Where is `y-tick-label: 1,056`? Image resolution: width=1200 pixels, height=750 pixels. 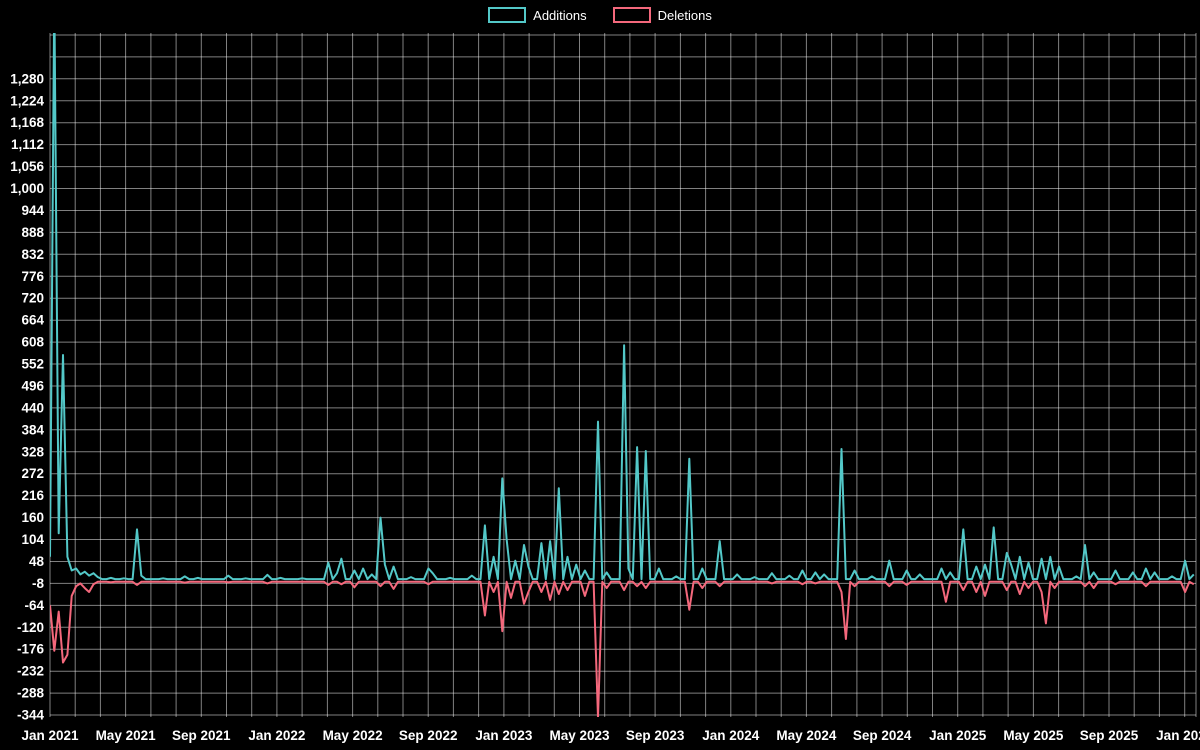 y-tick-label: 1,056 is located at coordinates (27, 166).